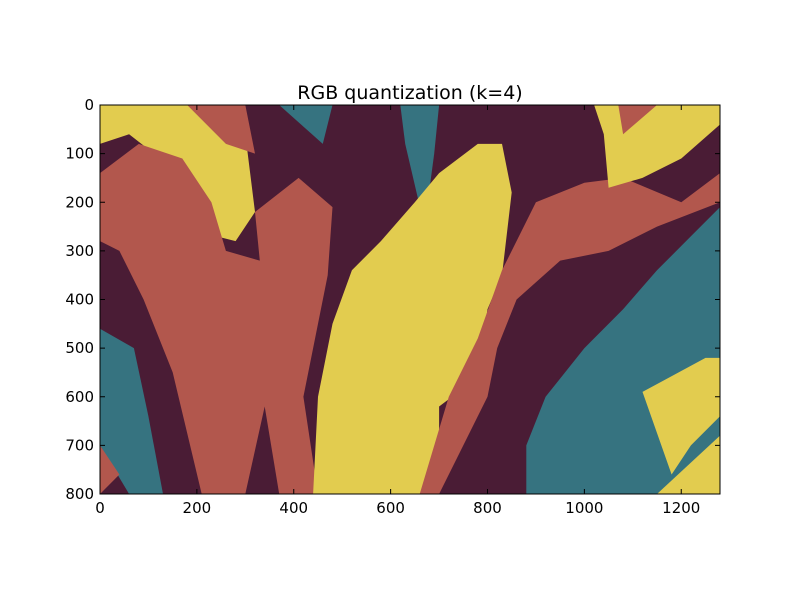 The width and height of the screenshot is (800, 600). I want to click on y-tick-label: 700, so click(79, 445).